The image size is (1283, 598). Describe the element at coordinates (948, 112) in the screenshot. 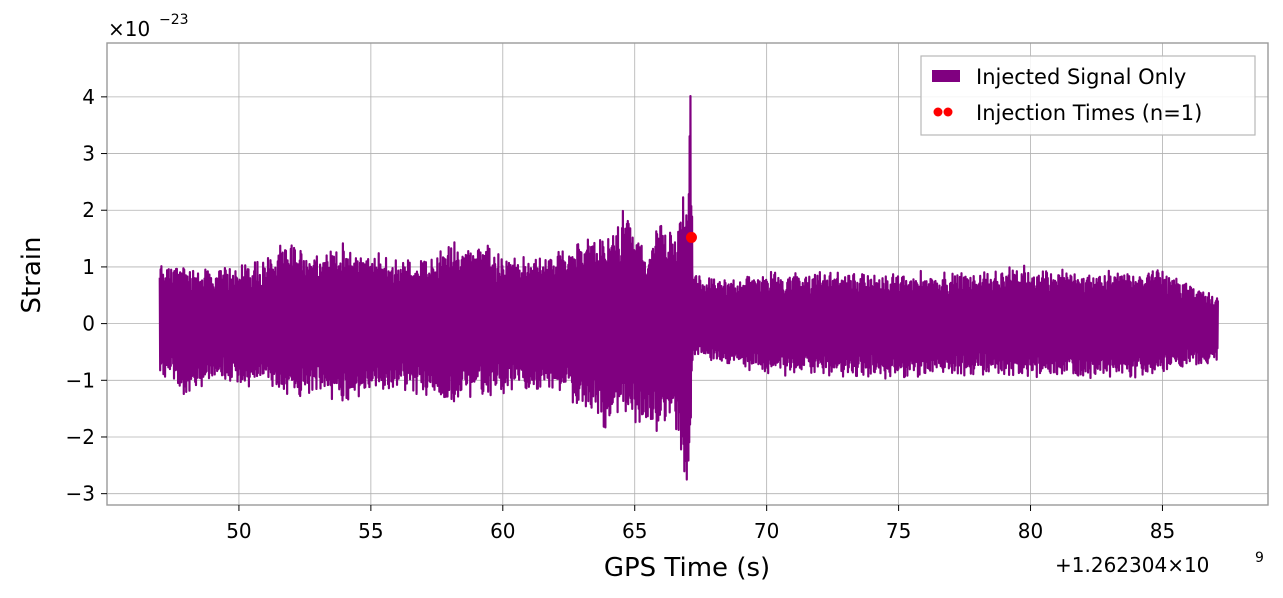

I see `legend-marker-injection-b` at that location.